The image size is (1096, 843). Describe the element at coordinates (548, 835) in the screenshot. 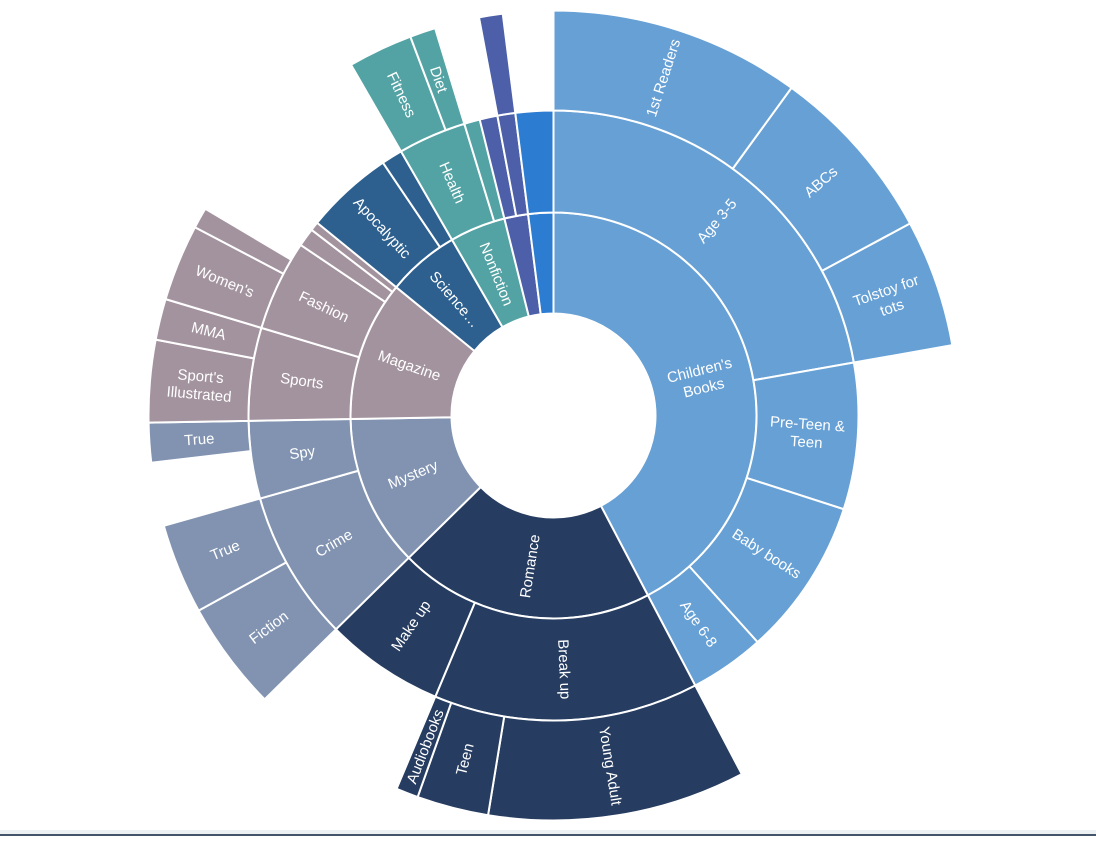

I see `window-bottom-border` at that location.